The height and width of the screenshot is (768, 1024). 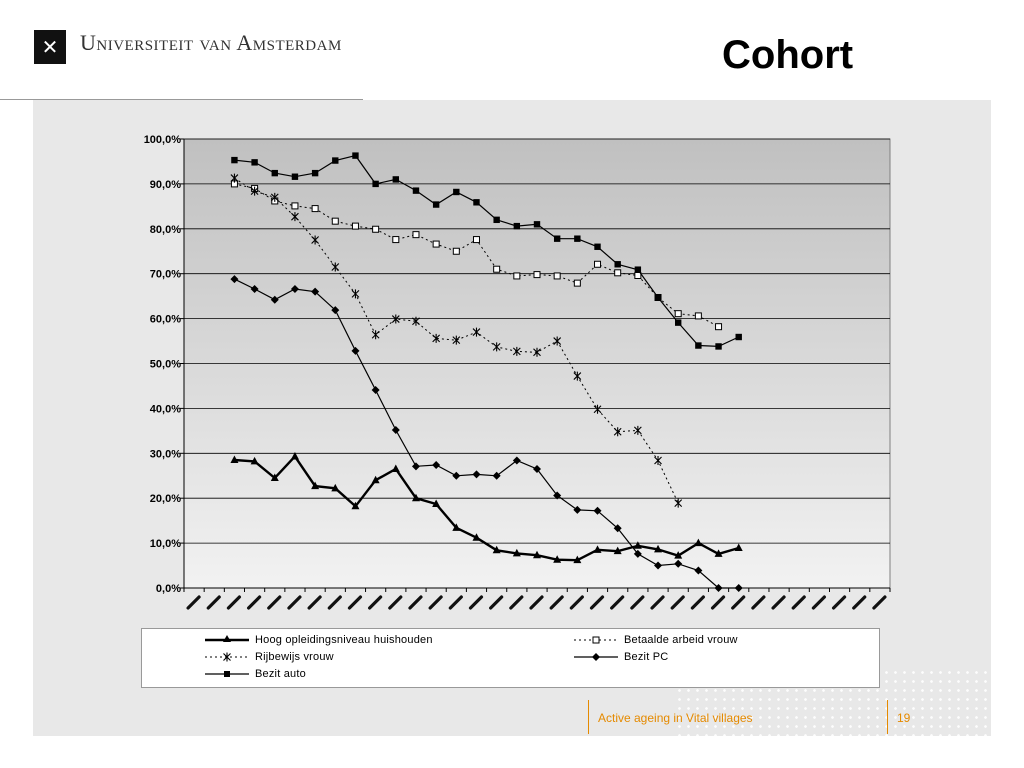 What do you see at coordinates (165, 185) in the screenshot?
I see `y-tick-label: 90,0%` at bounding box center [165, 185].